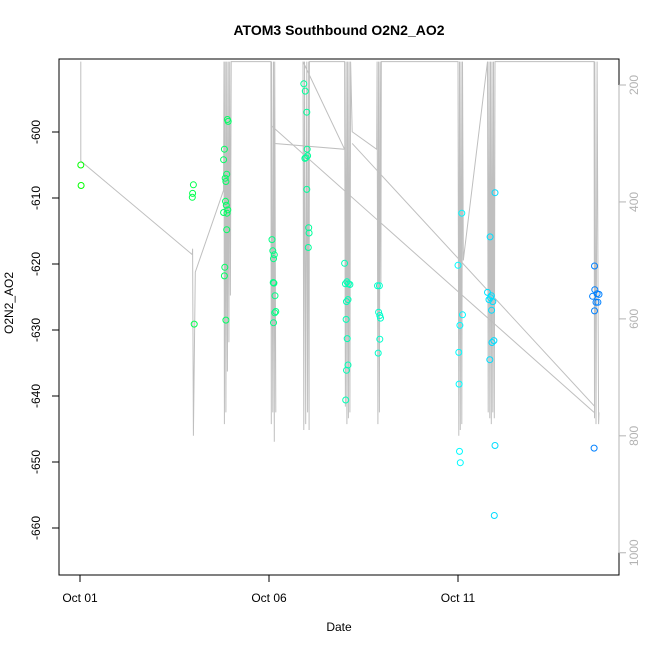  Describe the element at coordinates (269, 589) in the screenshot. I see `x-axis: Oct 01 Oct 06 Oct 11` at that location.